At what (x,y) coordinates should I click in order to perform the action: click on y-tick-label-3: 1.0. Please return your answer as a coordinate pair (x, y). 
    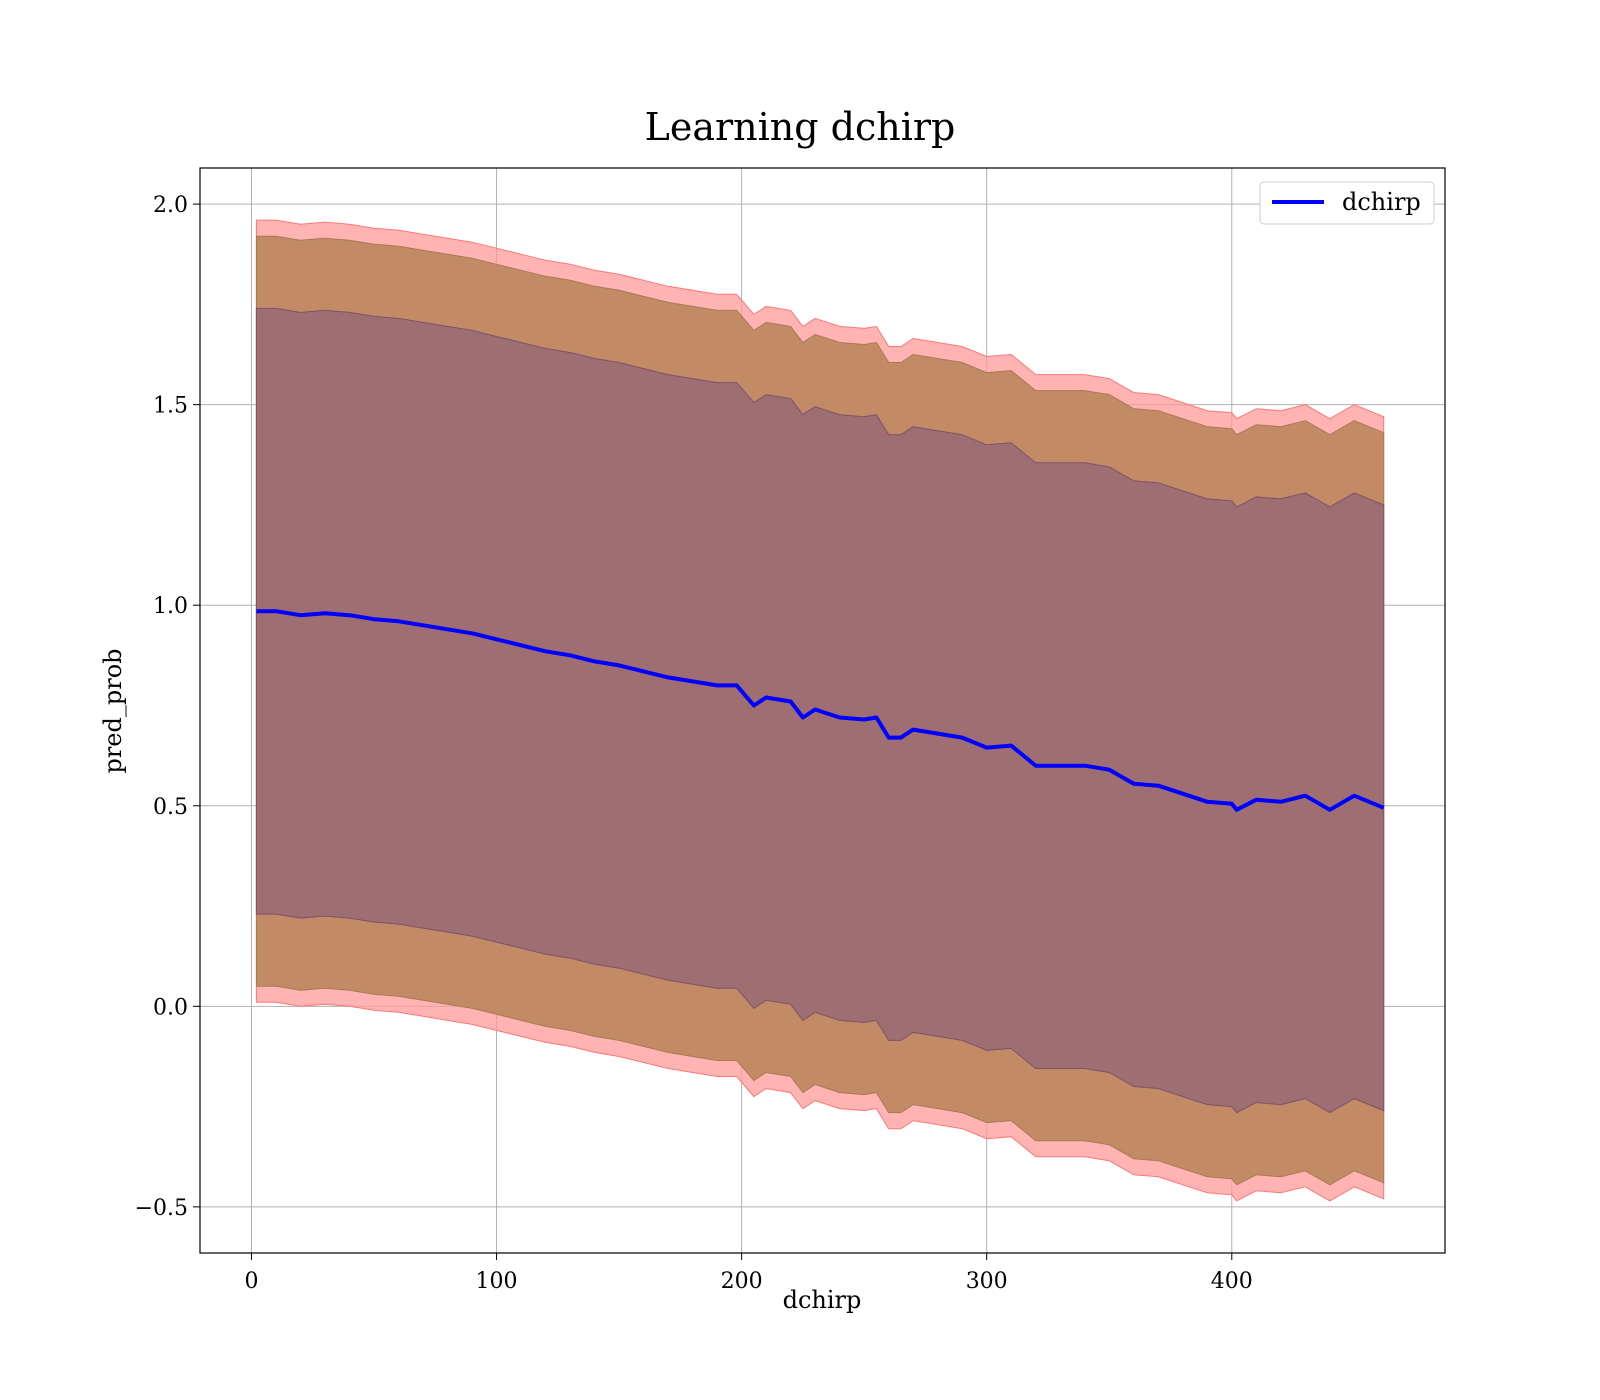
    Looking at the image, I should click on (170, 606).